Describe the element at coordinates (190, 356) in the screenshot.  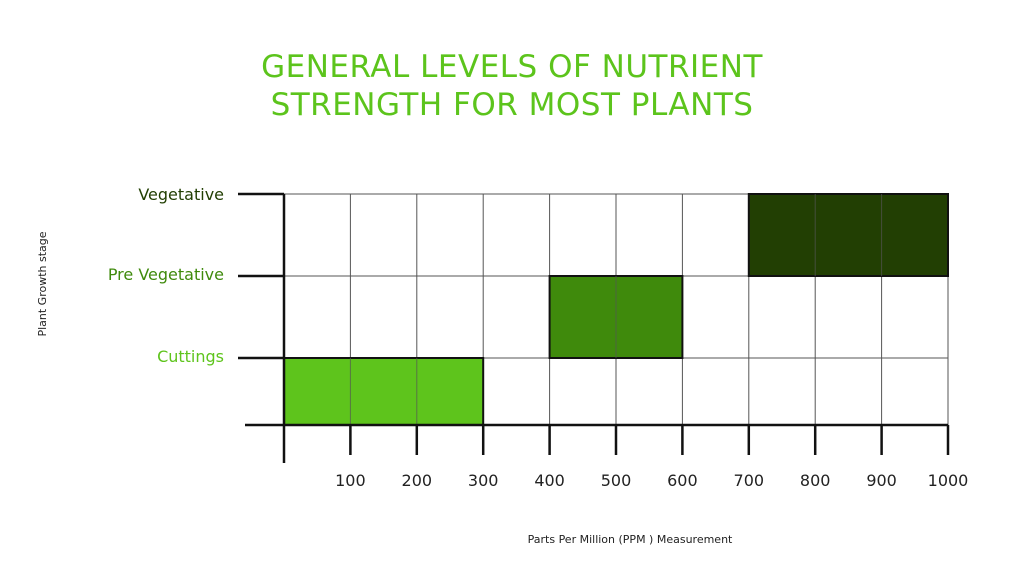
I see `category-label-cuttings: Cuttings` at that location.